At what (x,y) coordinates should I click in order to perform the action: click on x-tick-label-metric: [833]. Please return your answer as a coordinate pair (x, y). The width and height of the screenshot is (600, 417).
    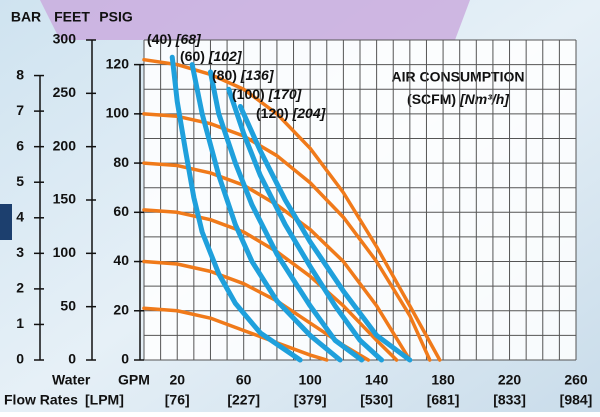
    Looking at the image, I should click on (509, 400).